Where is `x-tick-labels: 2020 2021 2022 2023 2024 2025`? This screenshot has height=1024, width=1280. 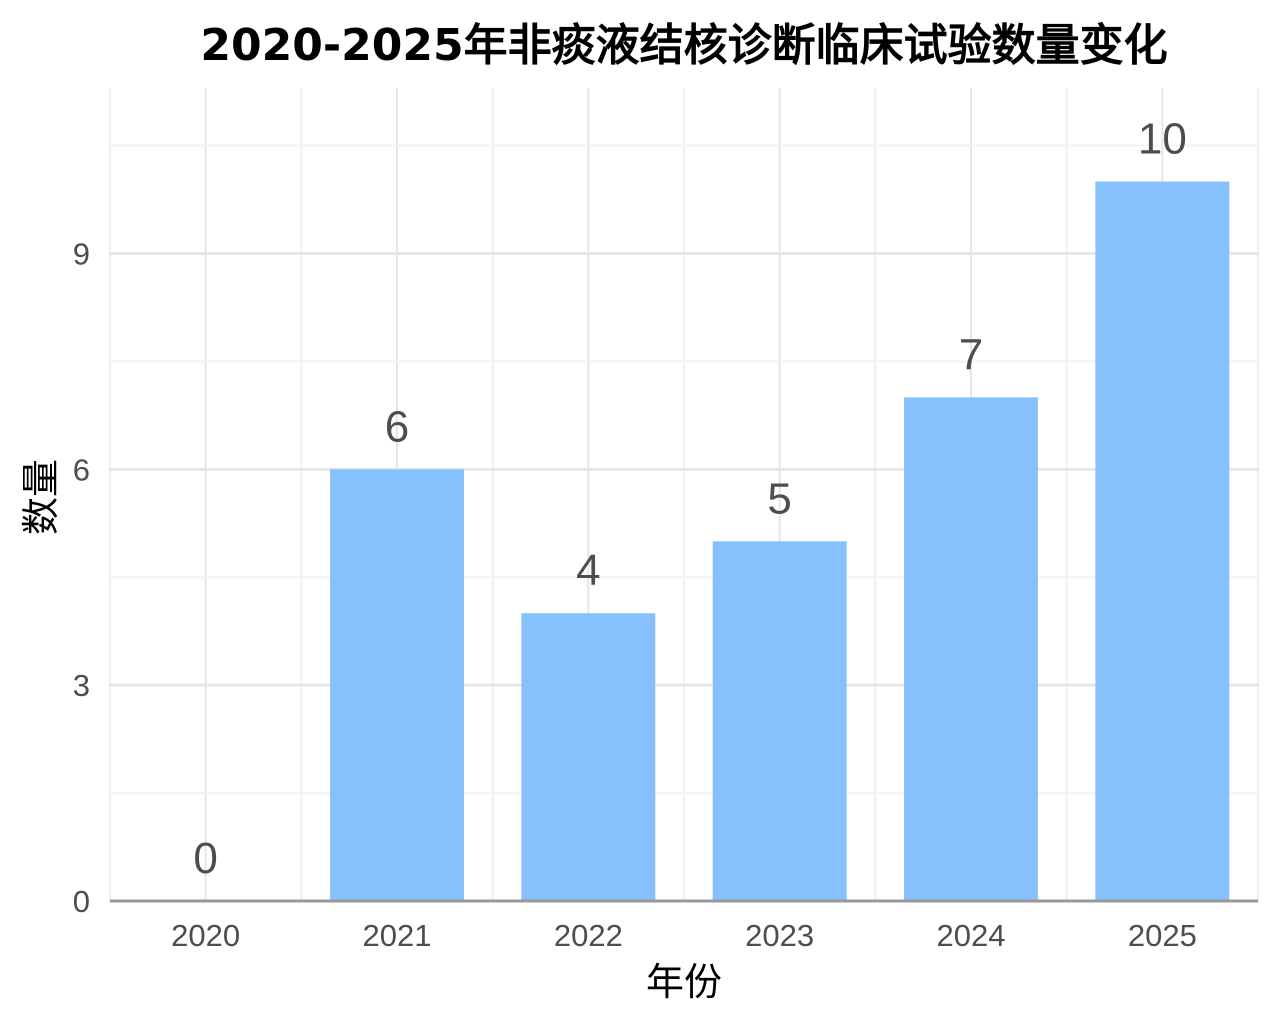
x-tick-labels: 2020 2021 2022 2023 2024 2025 is located at coordinates (684, 935).